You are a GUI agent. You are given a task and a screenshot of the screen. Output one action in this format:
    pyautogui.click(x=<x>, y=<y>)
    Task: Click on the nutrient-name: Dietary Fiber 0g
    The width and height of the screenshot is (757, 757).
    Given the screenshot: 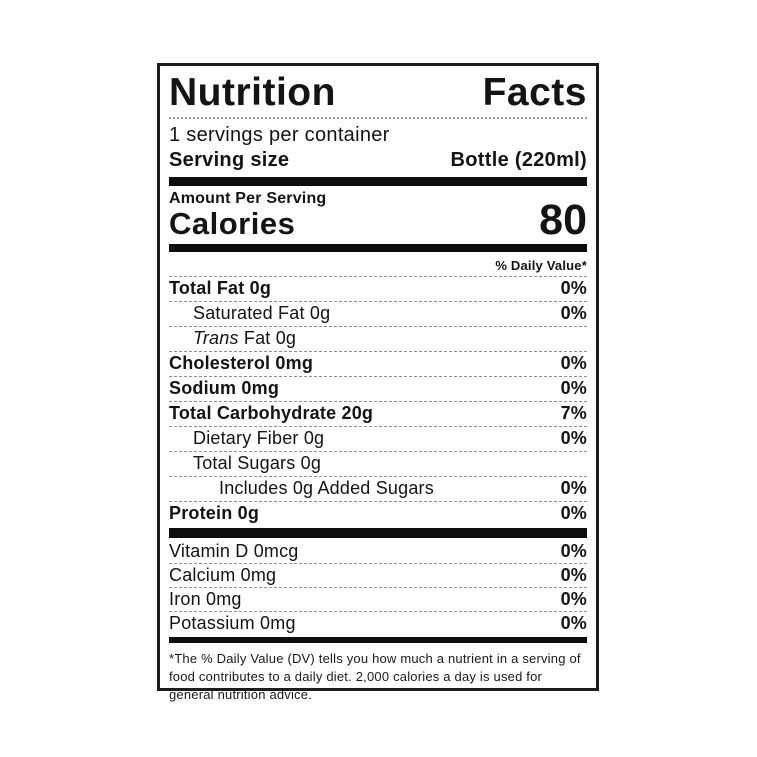 What is the action you would take?
    pyautogui.click(x=259, y=438)
    